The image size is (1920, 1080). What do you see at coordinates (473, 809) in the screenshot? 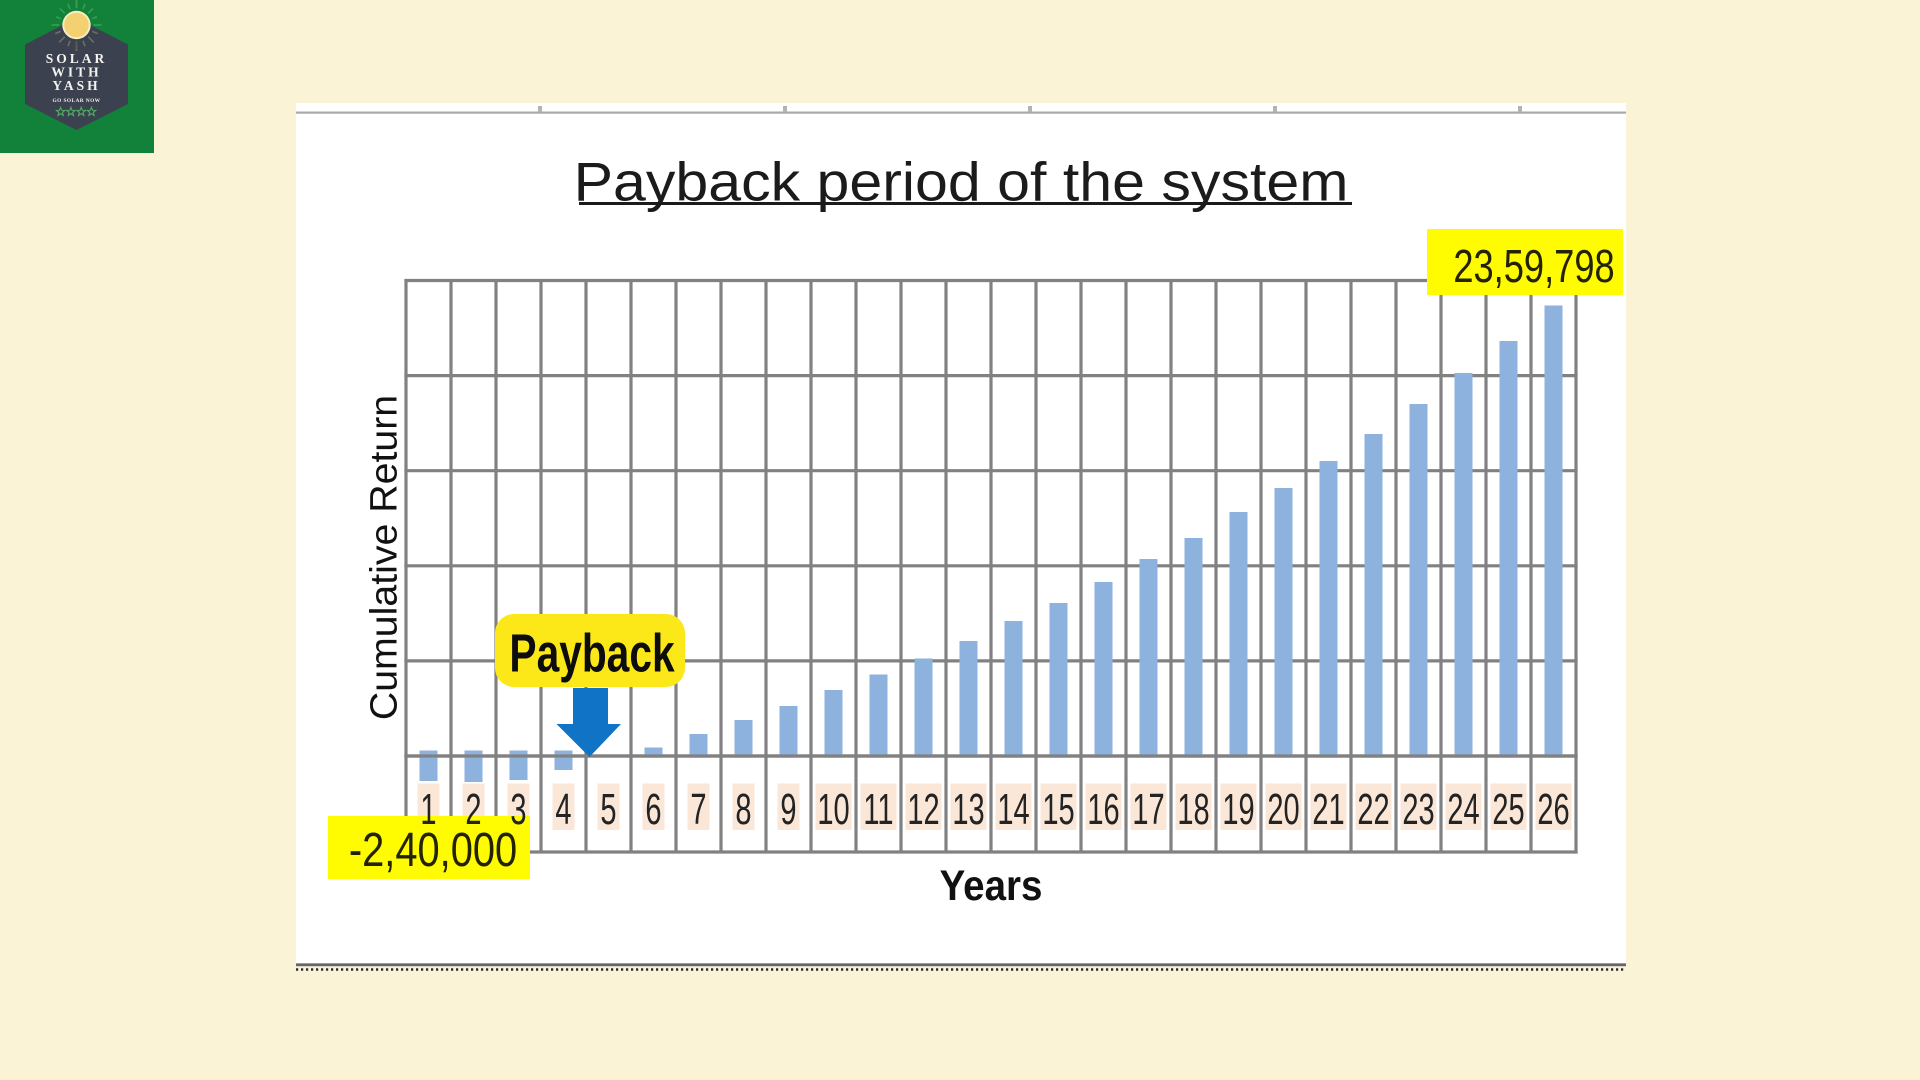
I see `svg-text: 2` at bounding box center [473, 809].